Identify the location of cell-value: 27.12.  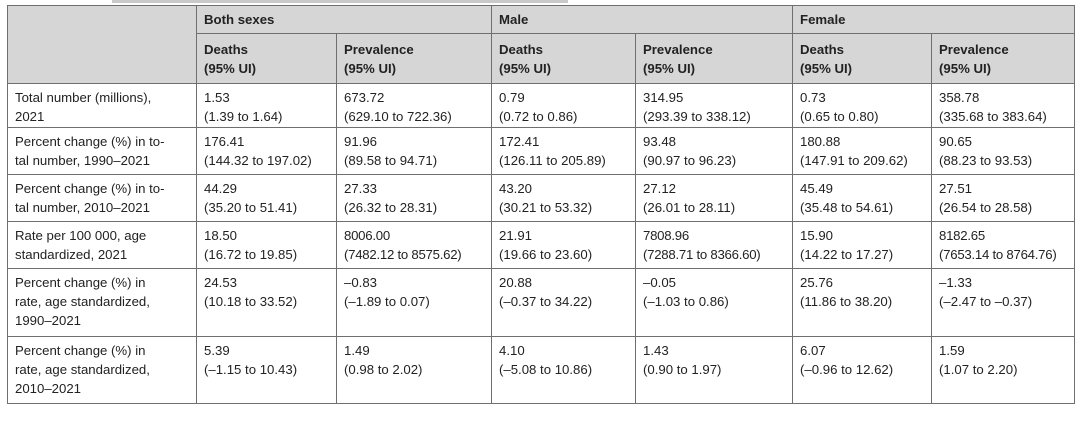
(660, 188).